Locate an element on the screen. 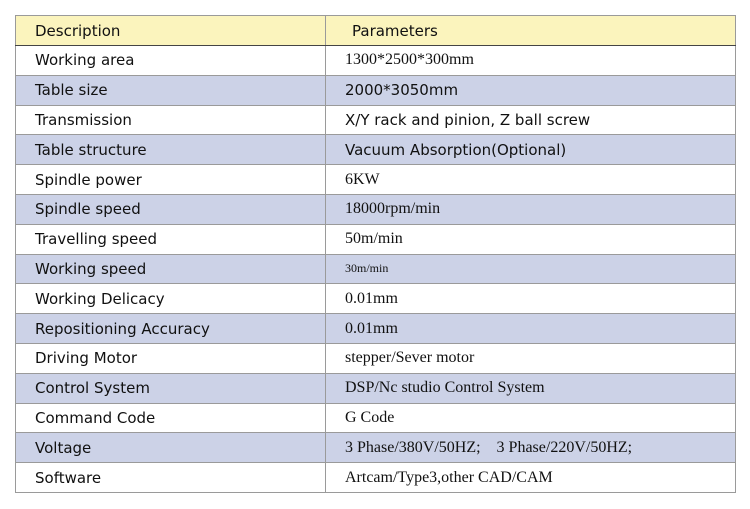 The height and width of the screenshot is (509, 750). description-cell: Spindle power is located at coordinates (170, 179).